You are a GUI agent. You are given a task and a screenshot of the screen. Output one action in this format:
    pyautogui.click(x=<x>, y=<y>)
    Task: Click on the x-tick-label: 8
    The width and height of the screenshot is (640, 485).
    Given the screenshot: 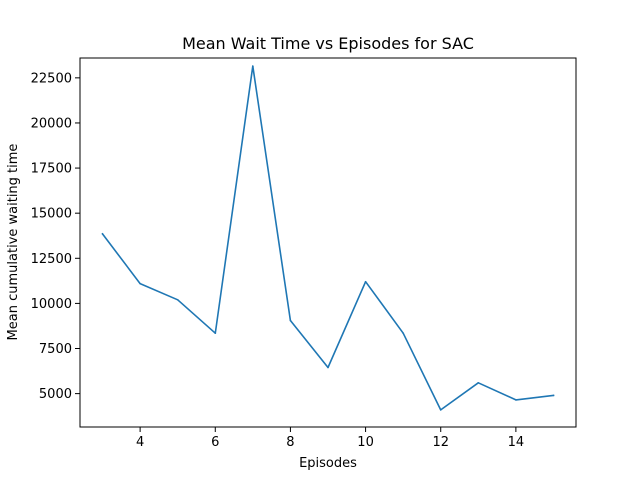 What is the action you would take?
    pyautogui.click(x=290, y=442)
    